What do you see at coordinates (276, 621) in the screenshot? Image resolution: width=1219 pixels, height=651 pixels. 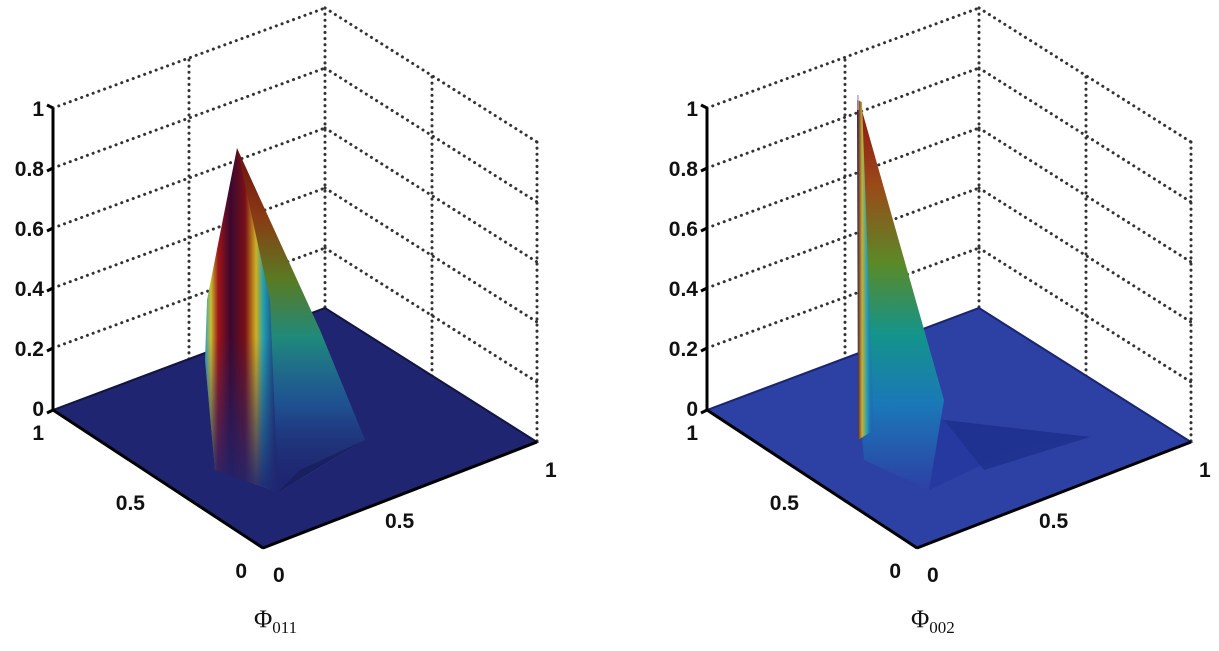 I see `caption-phi011: Φ011` at bounding box center [276, 621].